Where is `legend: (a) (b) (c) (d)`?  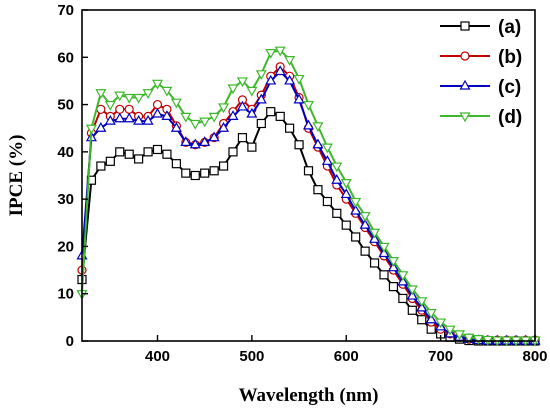 legend: (a) (b) (c) (d) is located at coordinates (481, 72).